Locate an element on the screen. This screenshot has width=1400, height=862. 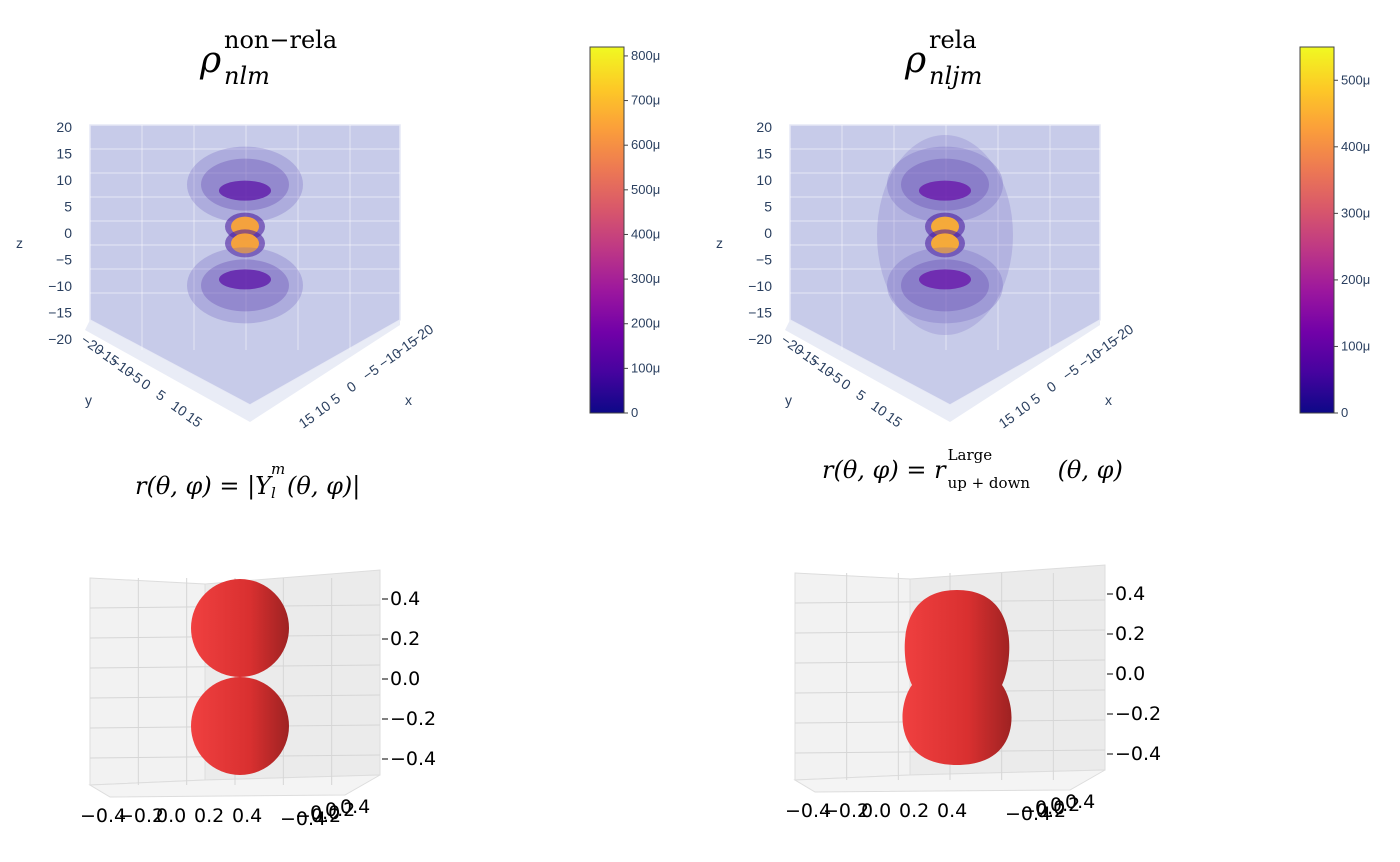
colorbar-rela: 500μ 400μ 300μ 200μ 100μ 0 is located at coordinates (1334, 233).